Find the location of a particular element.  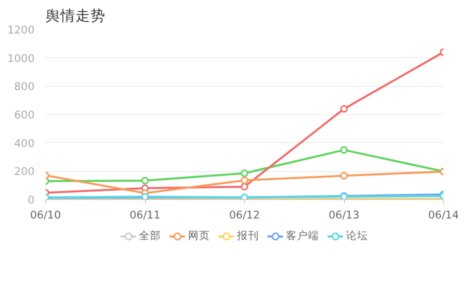

x-tick-label: 06/11 is located at coordinates (145, 215).